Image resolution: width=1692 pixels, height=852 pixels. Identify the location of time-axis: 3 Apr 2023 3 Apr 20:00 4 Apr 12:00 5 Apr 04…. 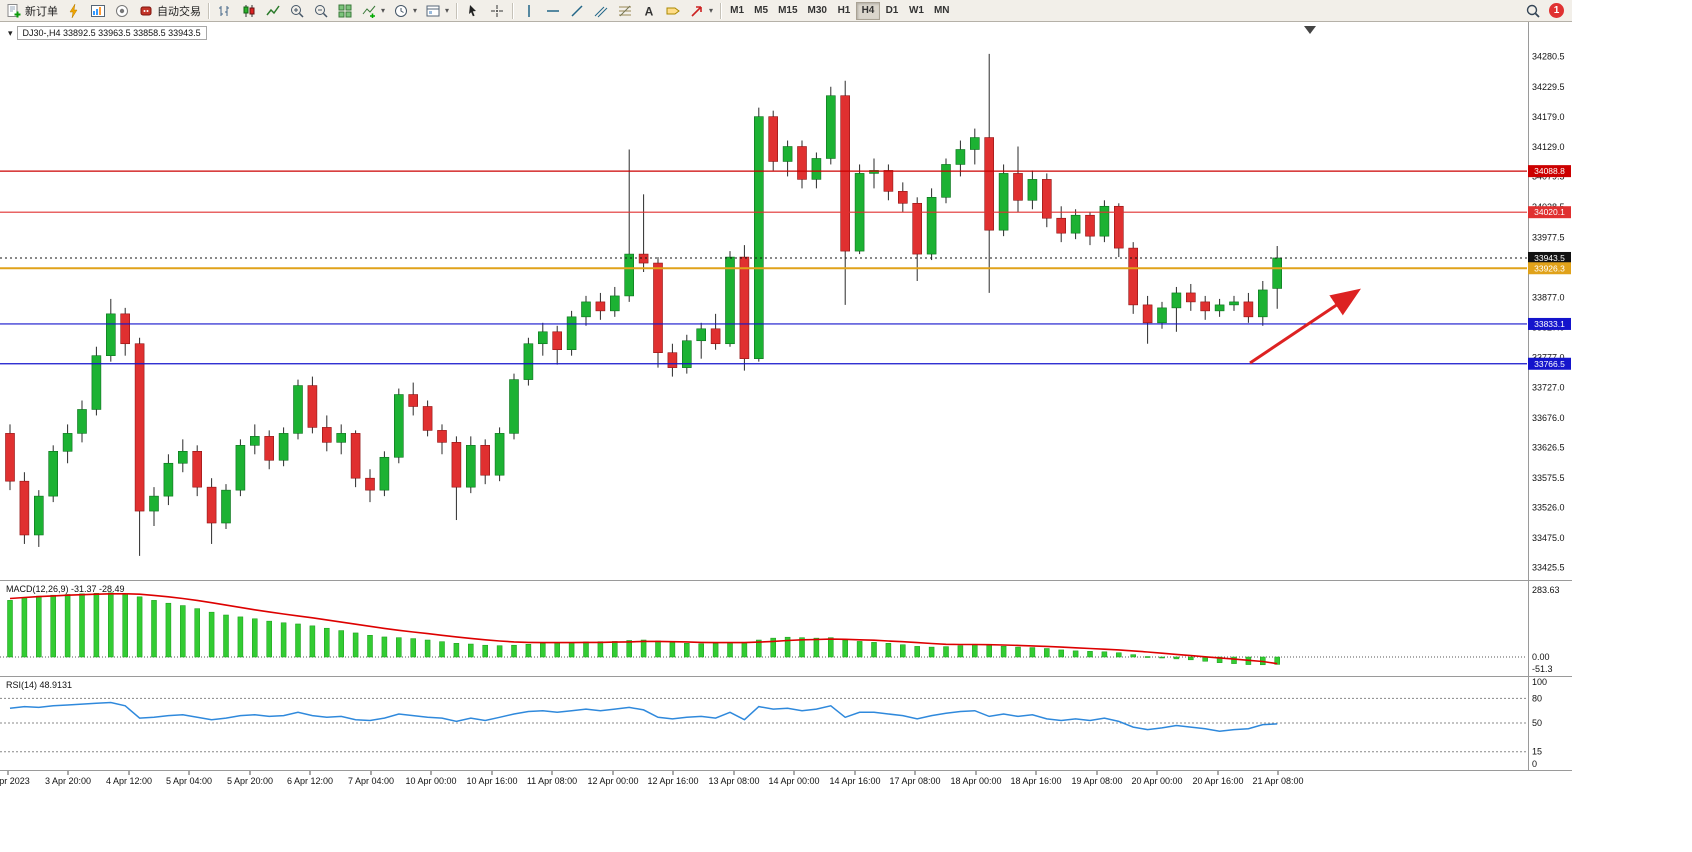
(652, 778).